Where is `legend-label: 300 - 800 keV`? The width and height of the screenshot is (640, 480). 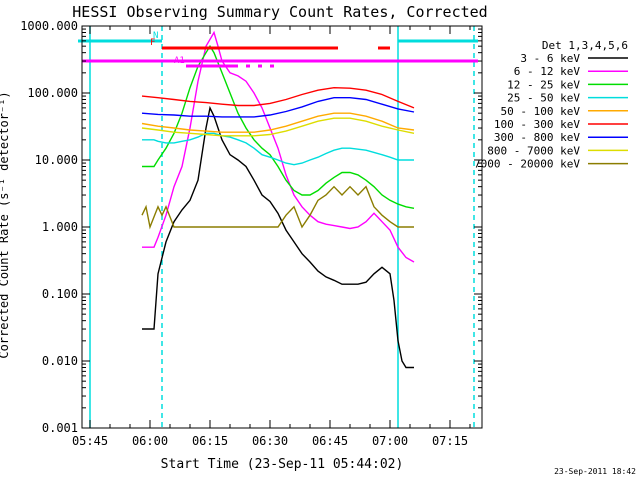
legend-label: 300 - 800 keV is located at coordinates (537, 137).